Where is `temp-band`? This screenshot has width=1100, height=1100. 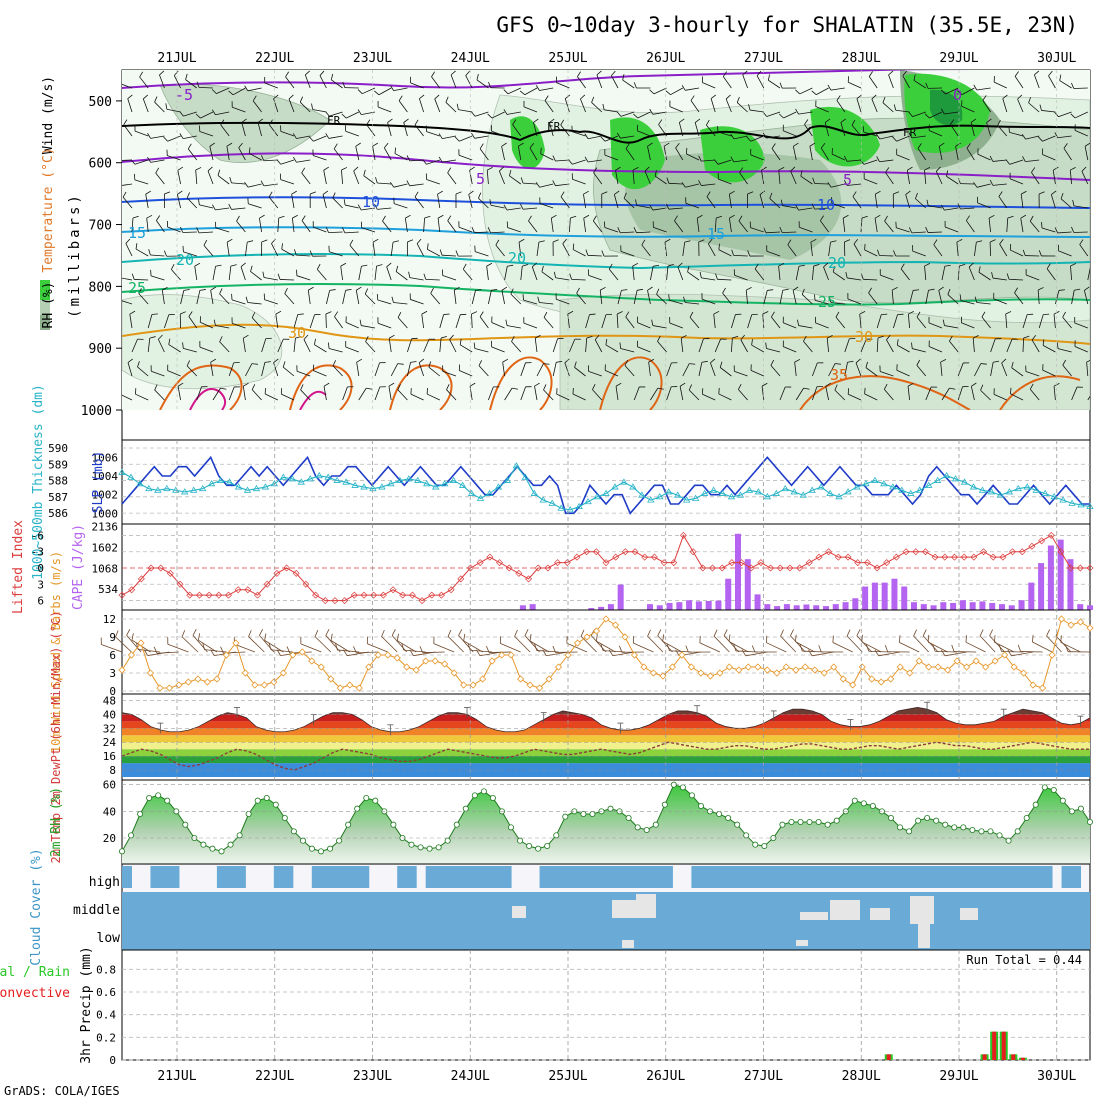
temp-band is located at coordinates (606, 760).